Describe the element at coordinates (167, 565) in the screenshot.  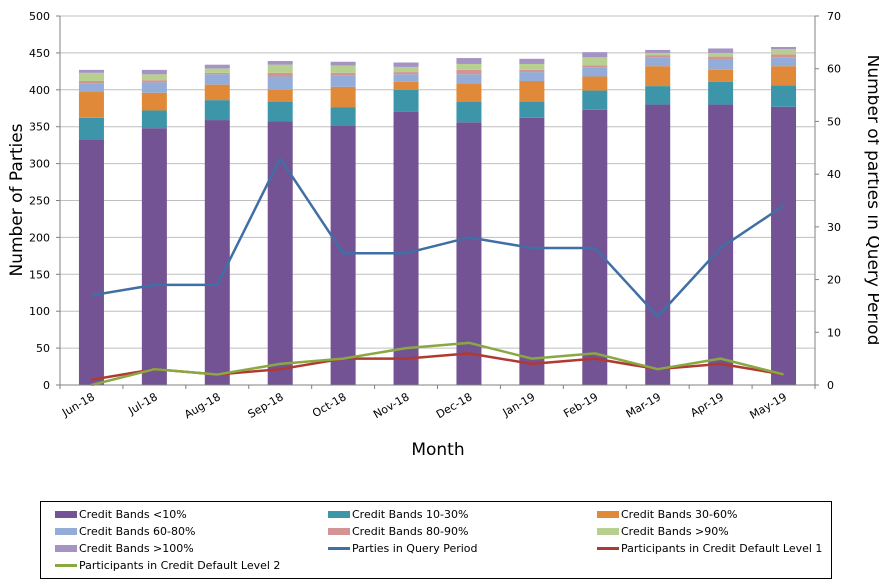
I see `legend-item-participants-in-credit-default-level-2: Participants in Credit Default Level 2` at that location.